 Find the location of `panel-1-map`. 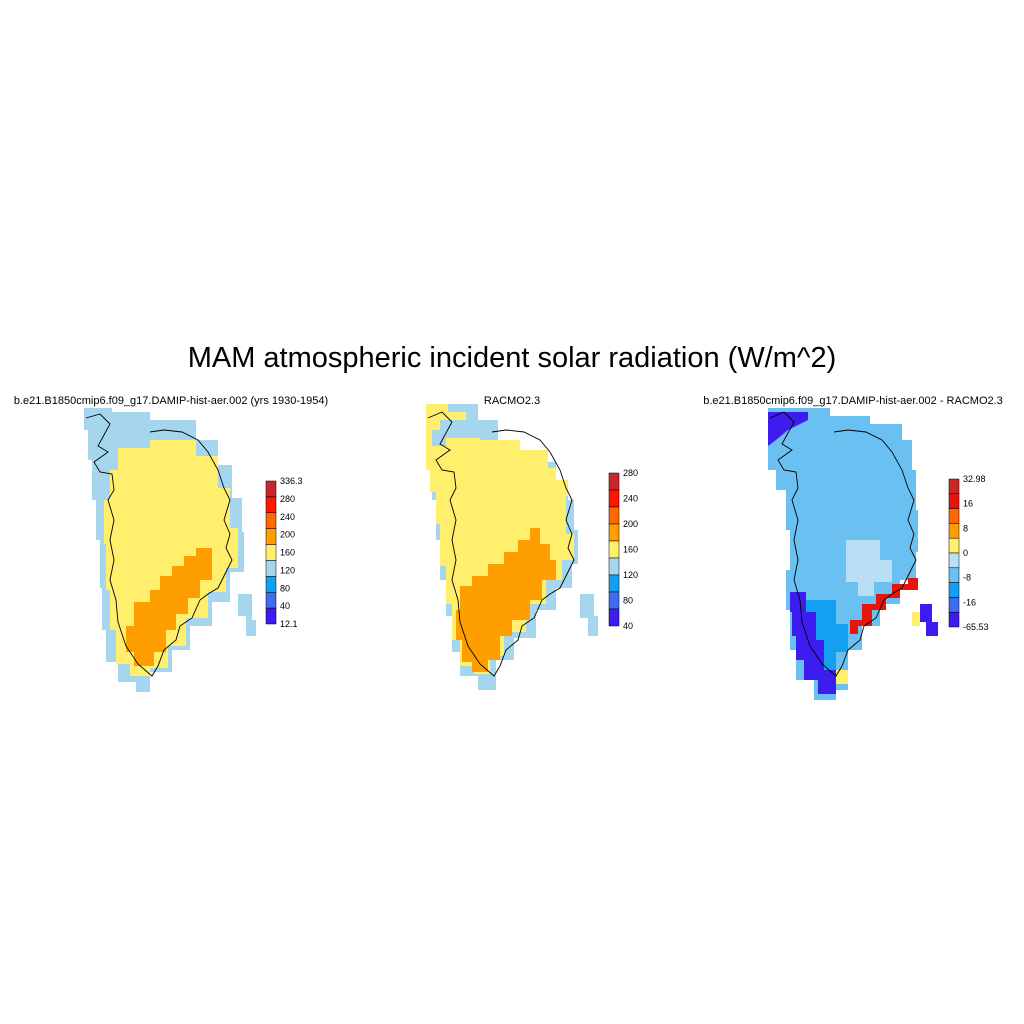

panel-1-map is located at coordinates (170, 550).